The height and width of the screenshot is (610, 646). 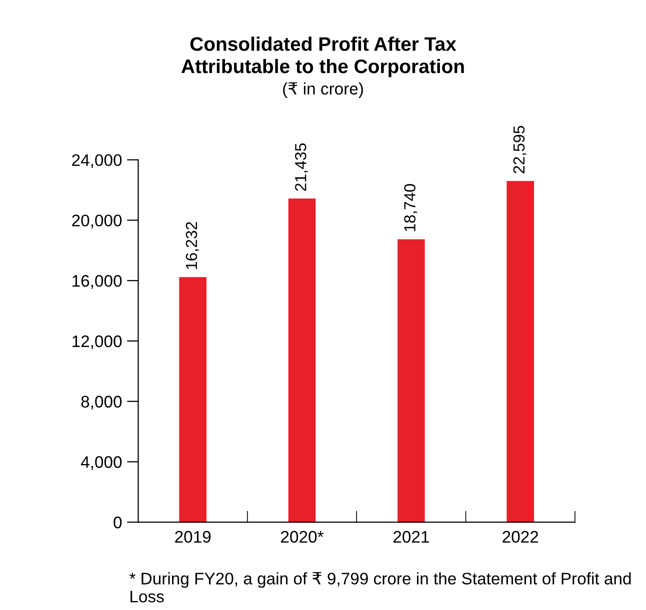 I want to click on y-tick-label: 4,000, so click(x=101, y=463).